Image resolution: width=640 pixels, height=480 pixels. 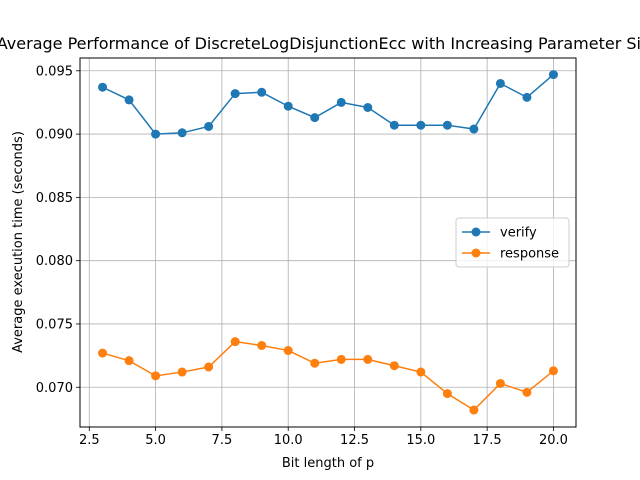 I want to click on y-tick-label: 0.090, so click(x=54, y=135).